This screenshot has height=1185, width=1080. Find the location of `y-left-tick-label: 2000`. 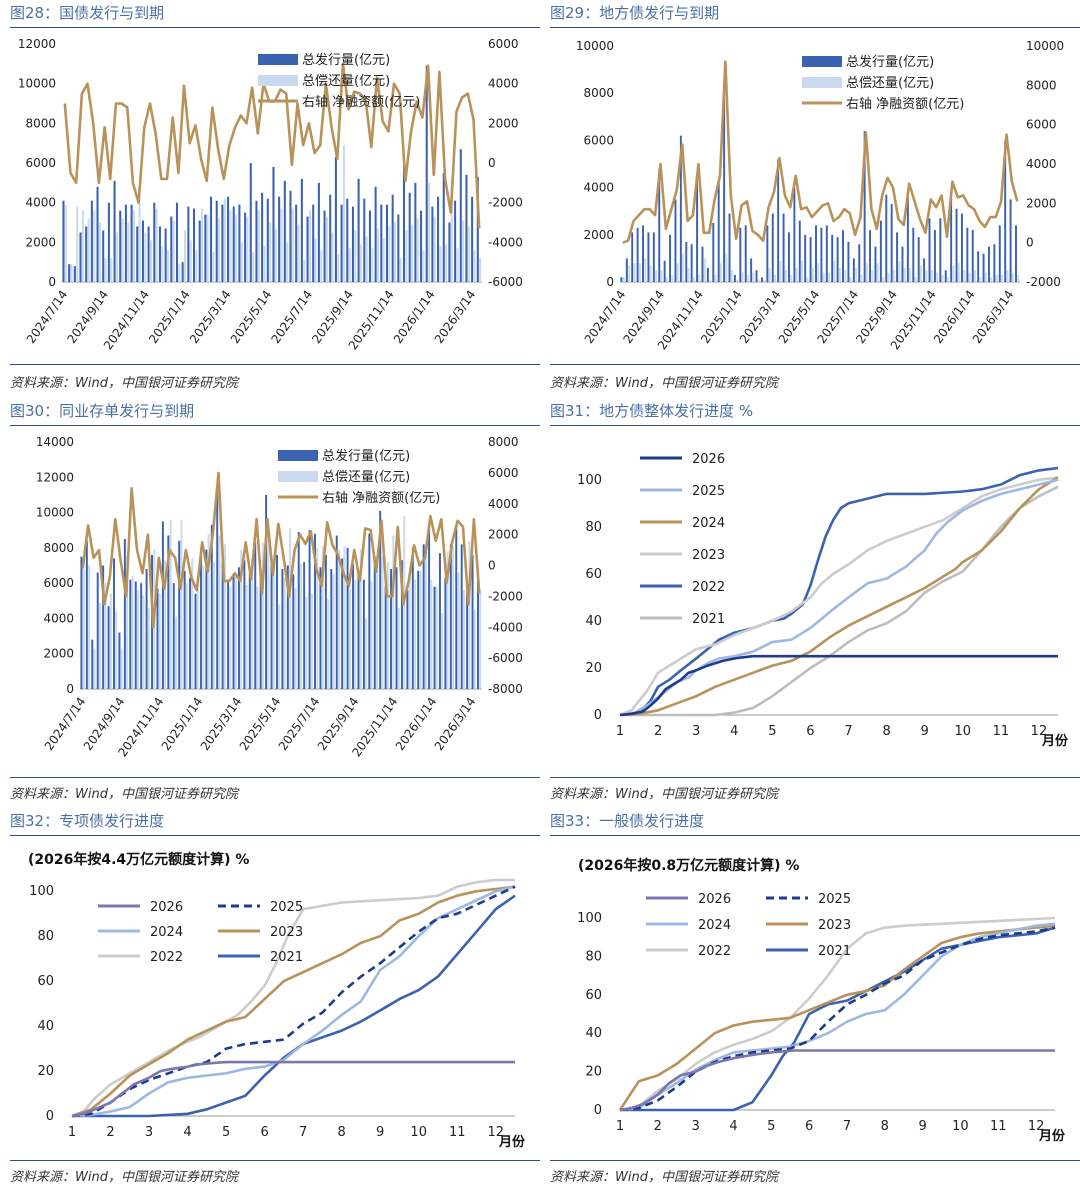

y-left-tick-label: 2000 is located at coordinates (58, 654).